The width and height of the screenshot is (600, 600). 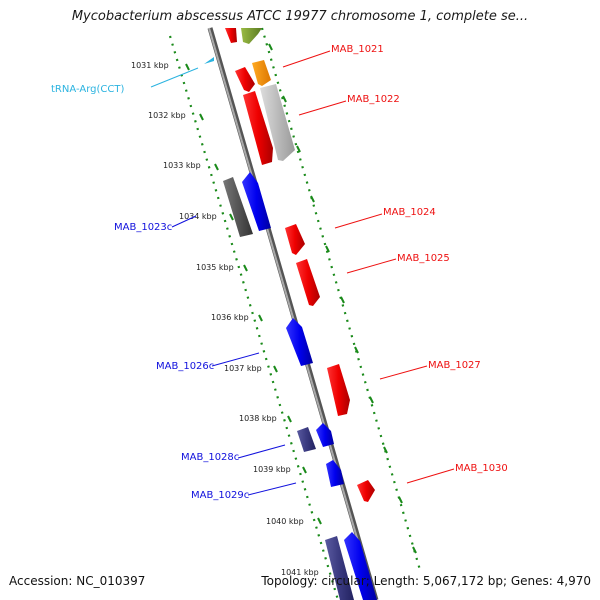 What do you see at coordinates (174, 77) in the screenshot?
I see `trna-leader-line` at bounding box center [174, 77].